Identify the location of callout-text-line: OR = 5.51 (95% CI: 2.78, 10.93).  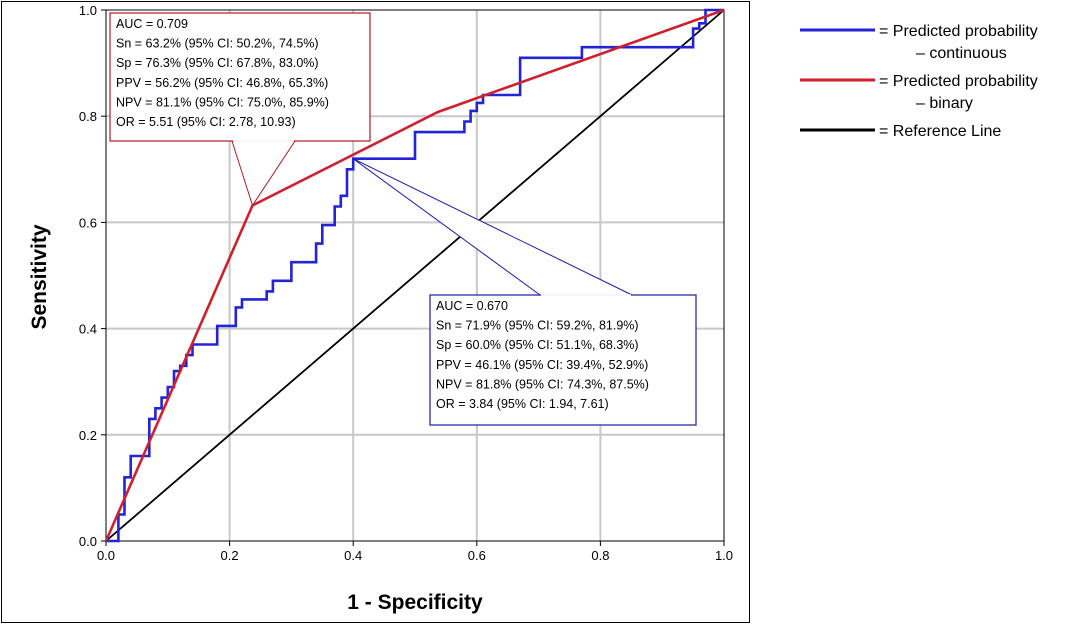
(206, 122).